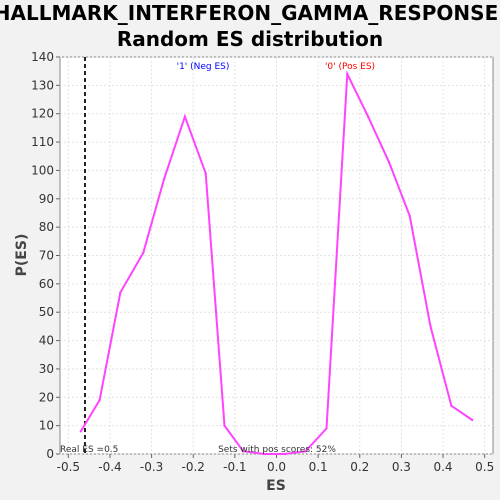  I want to click on y-tick-label: 50, so click(46, 312).